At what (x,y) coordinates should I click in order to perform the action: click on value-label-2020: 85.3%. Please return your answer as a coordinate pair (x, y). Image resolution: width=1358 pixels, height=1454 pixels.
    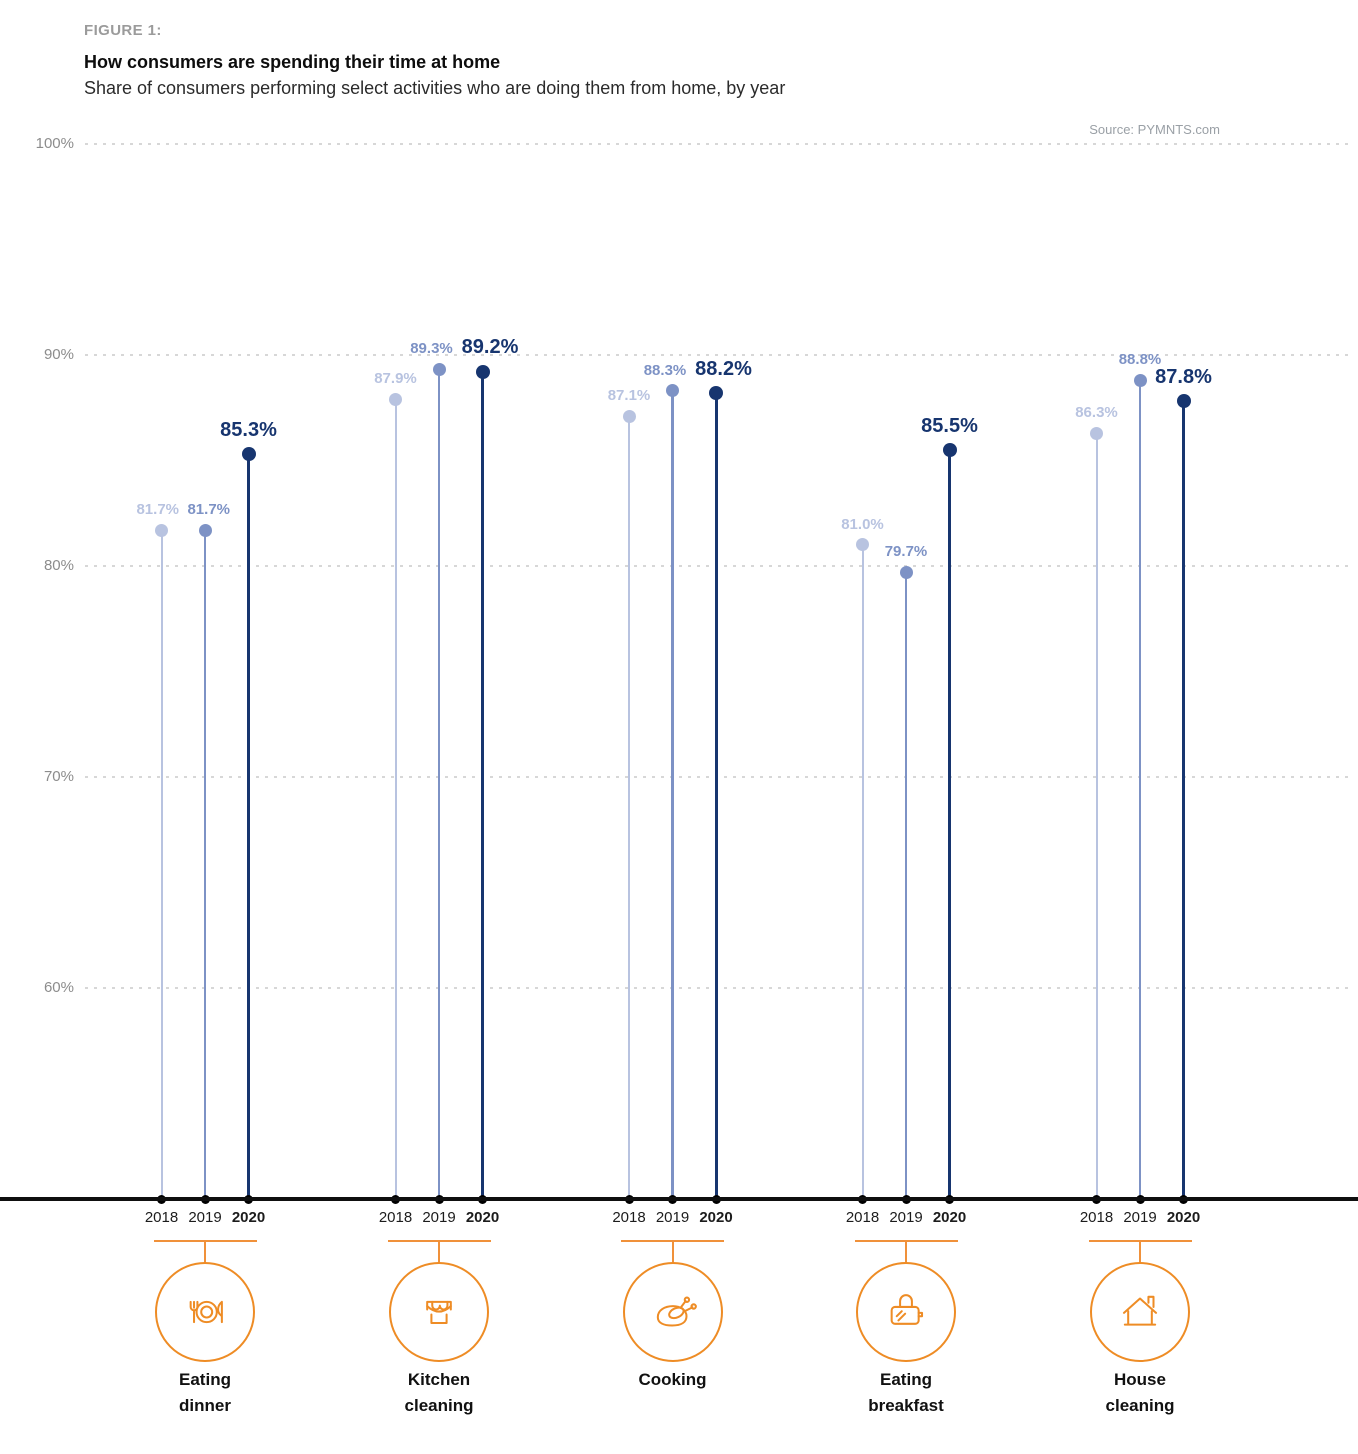
    Looking at the image, I should click on (248, 429).